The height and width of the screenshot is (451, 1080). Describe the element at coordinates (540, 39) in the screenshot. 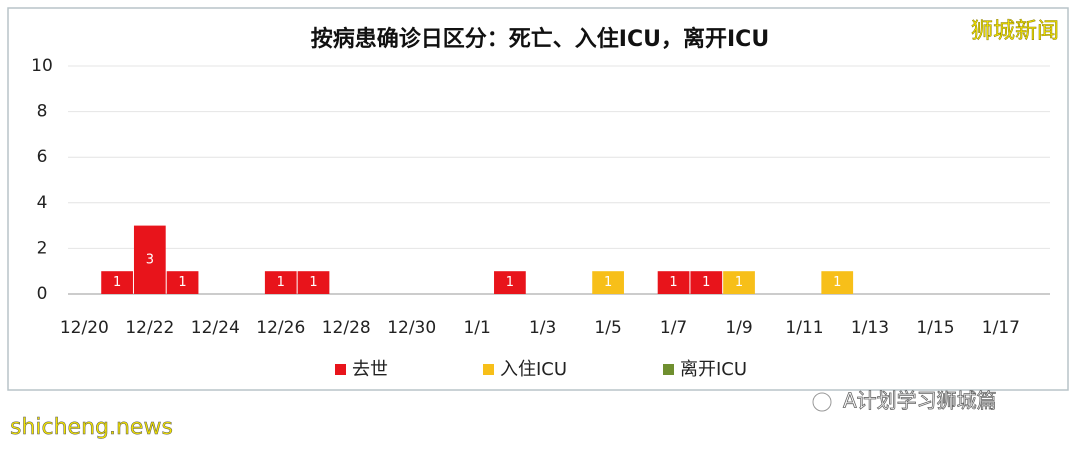

I see `chart-title: 按病患确诊日区分：死亡、入住ICU，离开ICU` at that location.